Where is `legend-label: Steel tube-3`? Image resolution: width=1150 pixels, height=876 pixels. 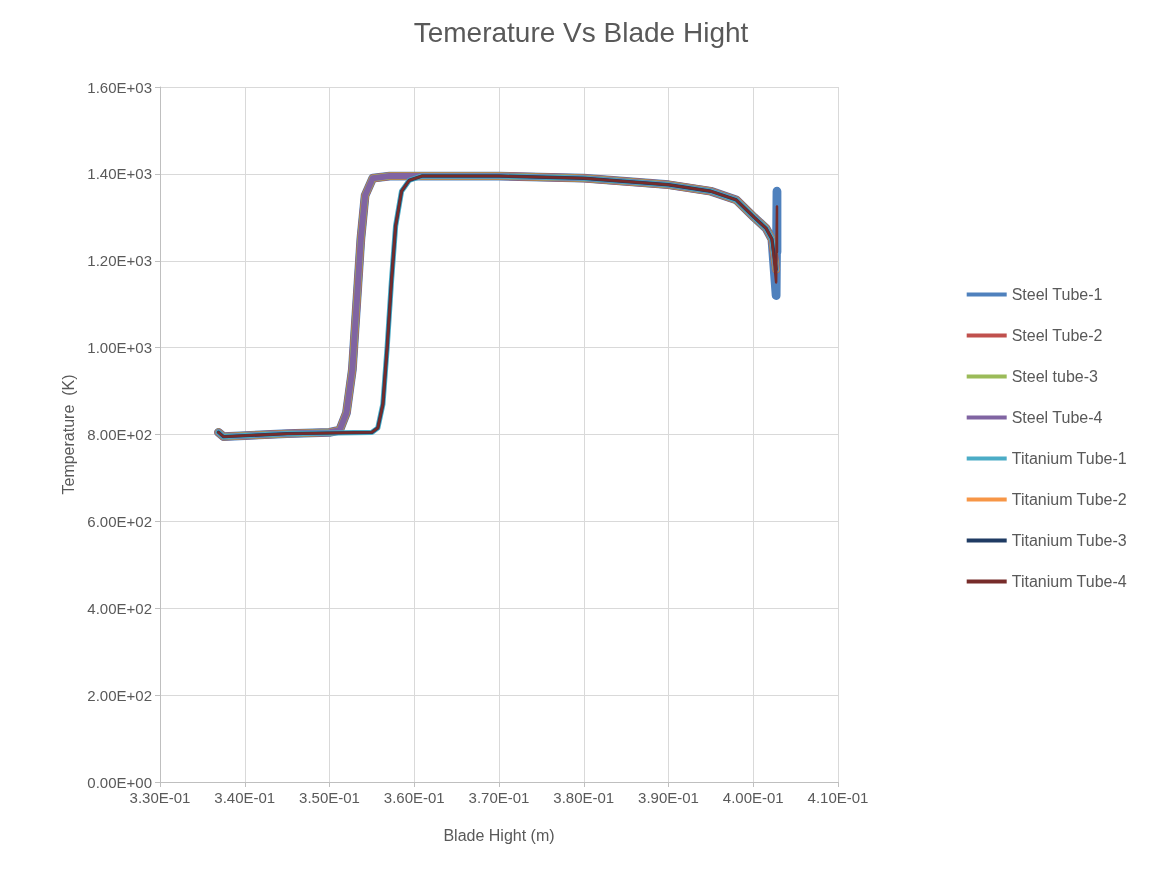
legend-label: Steel tube-3 is located at coordinates (1055, 376).